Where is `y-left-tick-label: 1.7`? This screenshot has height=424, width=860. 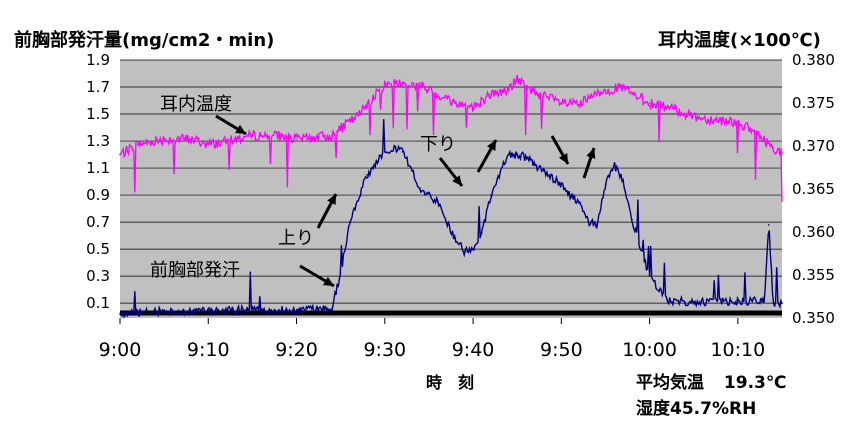
y-left-tick-label: 1.7 is located at coordinates (98, 87).